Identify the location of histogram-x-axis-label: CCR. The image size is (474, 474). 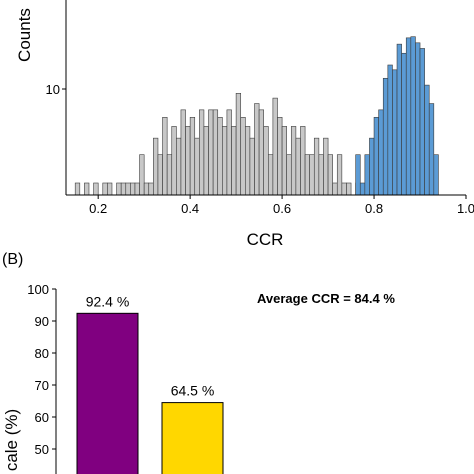
(265, 239).